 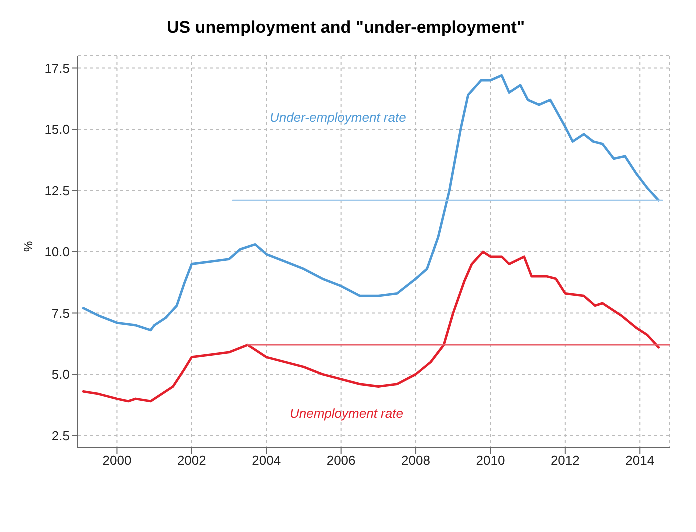 I want to click on x-tick-label: 2010, so click(x=491, y=460).